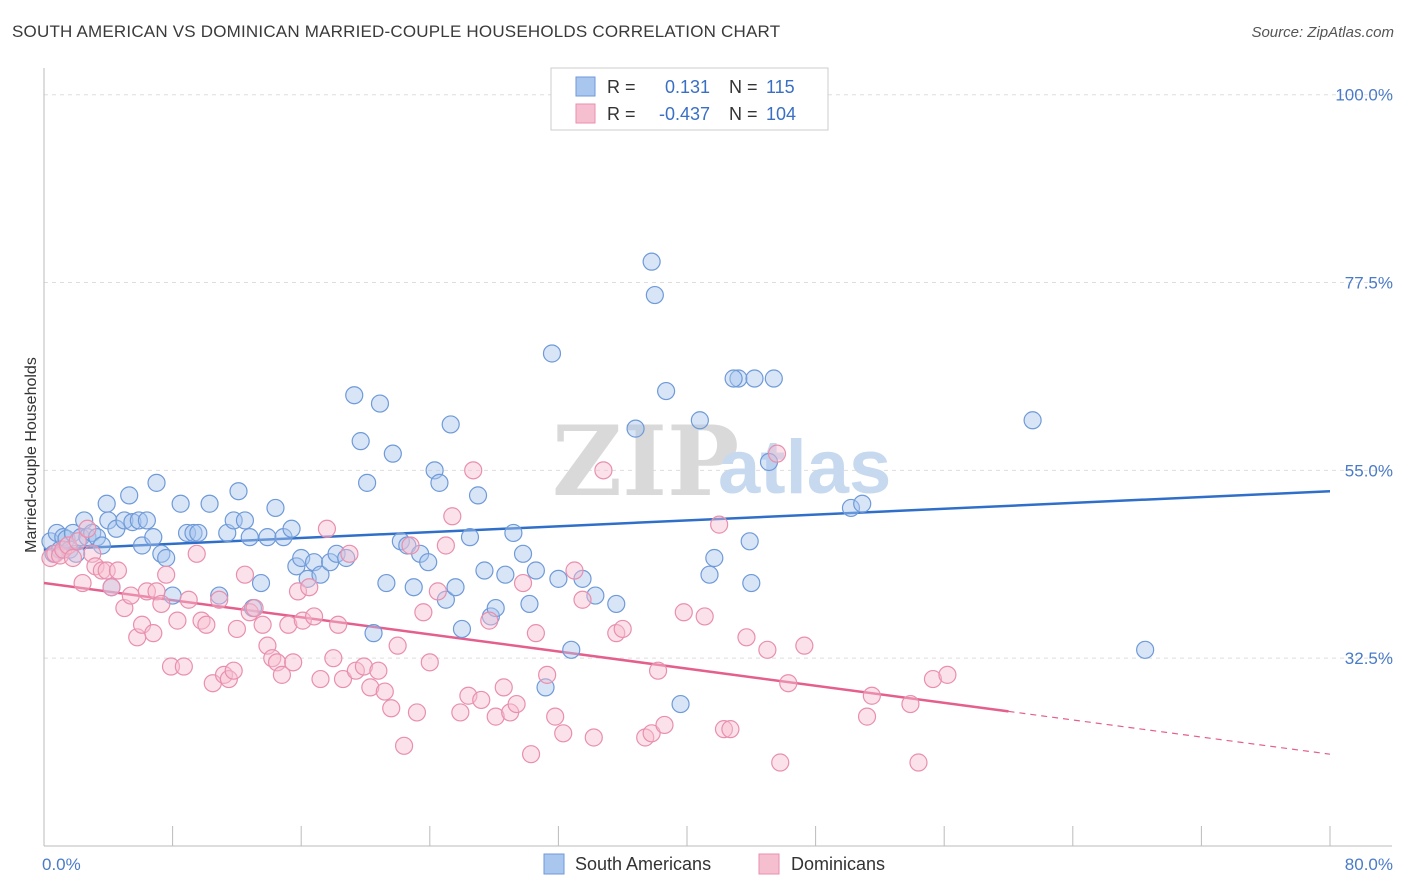 The height and width of the screenshot is (892, 1406). What do you see at coordinates (689, 99) in the screenshot?
I see `correlation-legend: R = 0.131 N = 115 R = -0.437 N = 104` at bounding box center [689, 99].